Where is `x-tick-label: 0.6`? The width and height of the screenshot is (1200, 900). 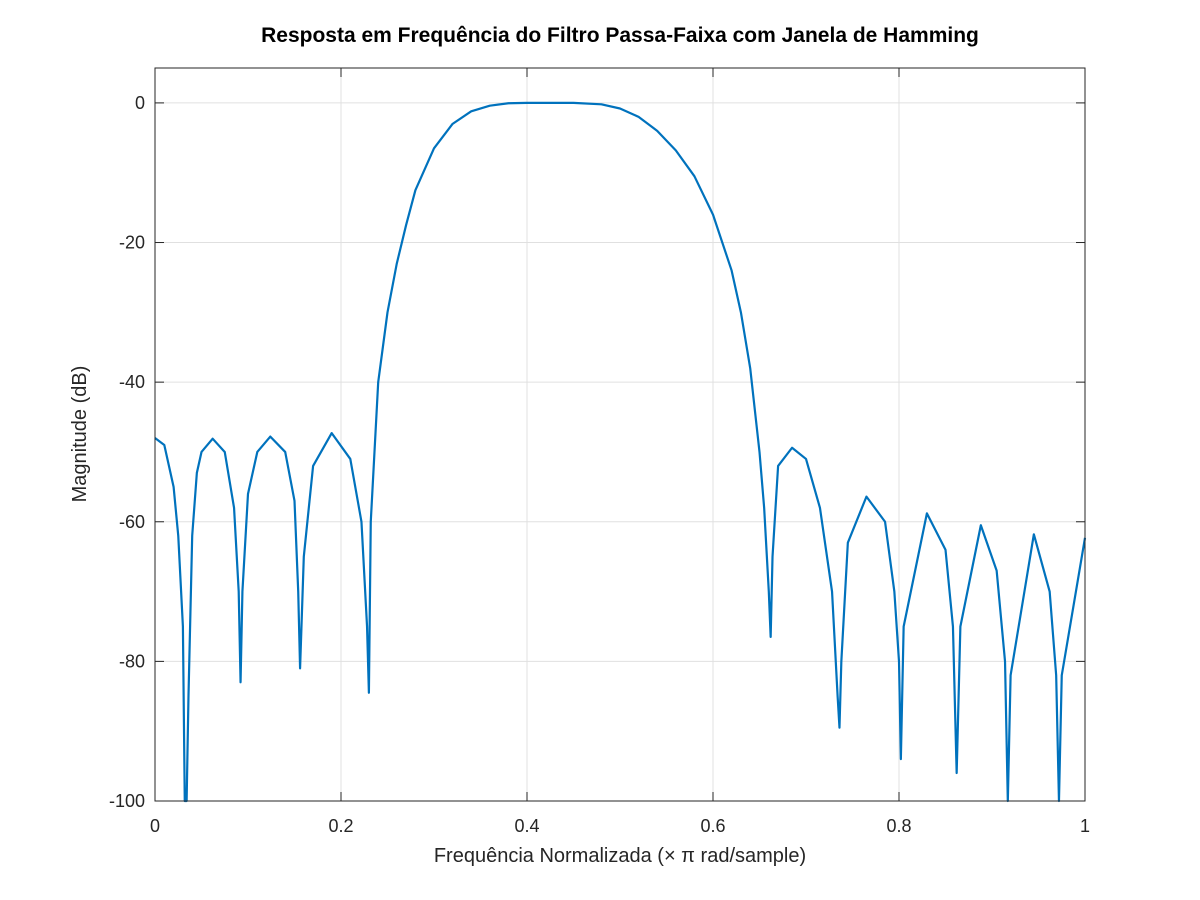 x-tick-label: 0.6 is located at coordinates (712, 826).